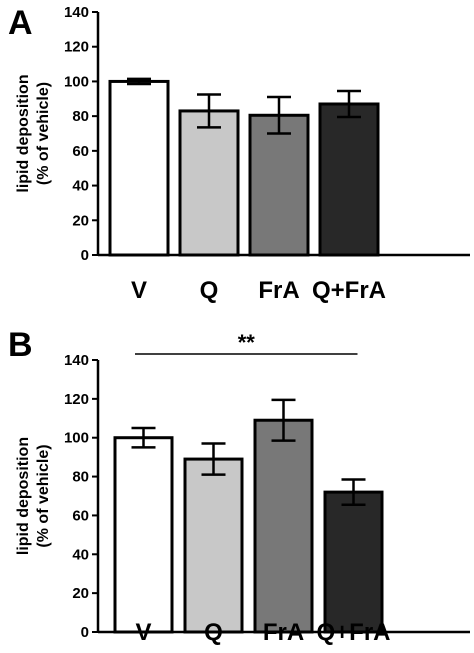  Describe the element at coordinates (247, 342) in the screenshot. I see `significance-label: **` at that location.